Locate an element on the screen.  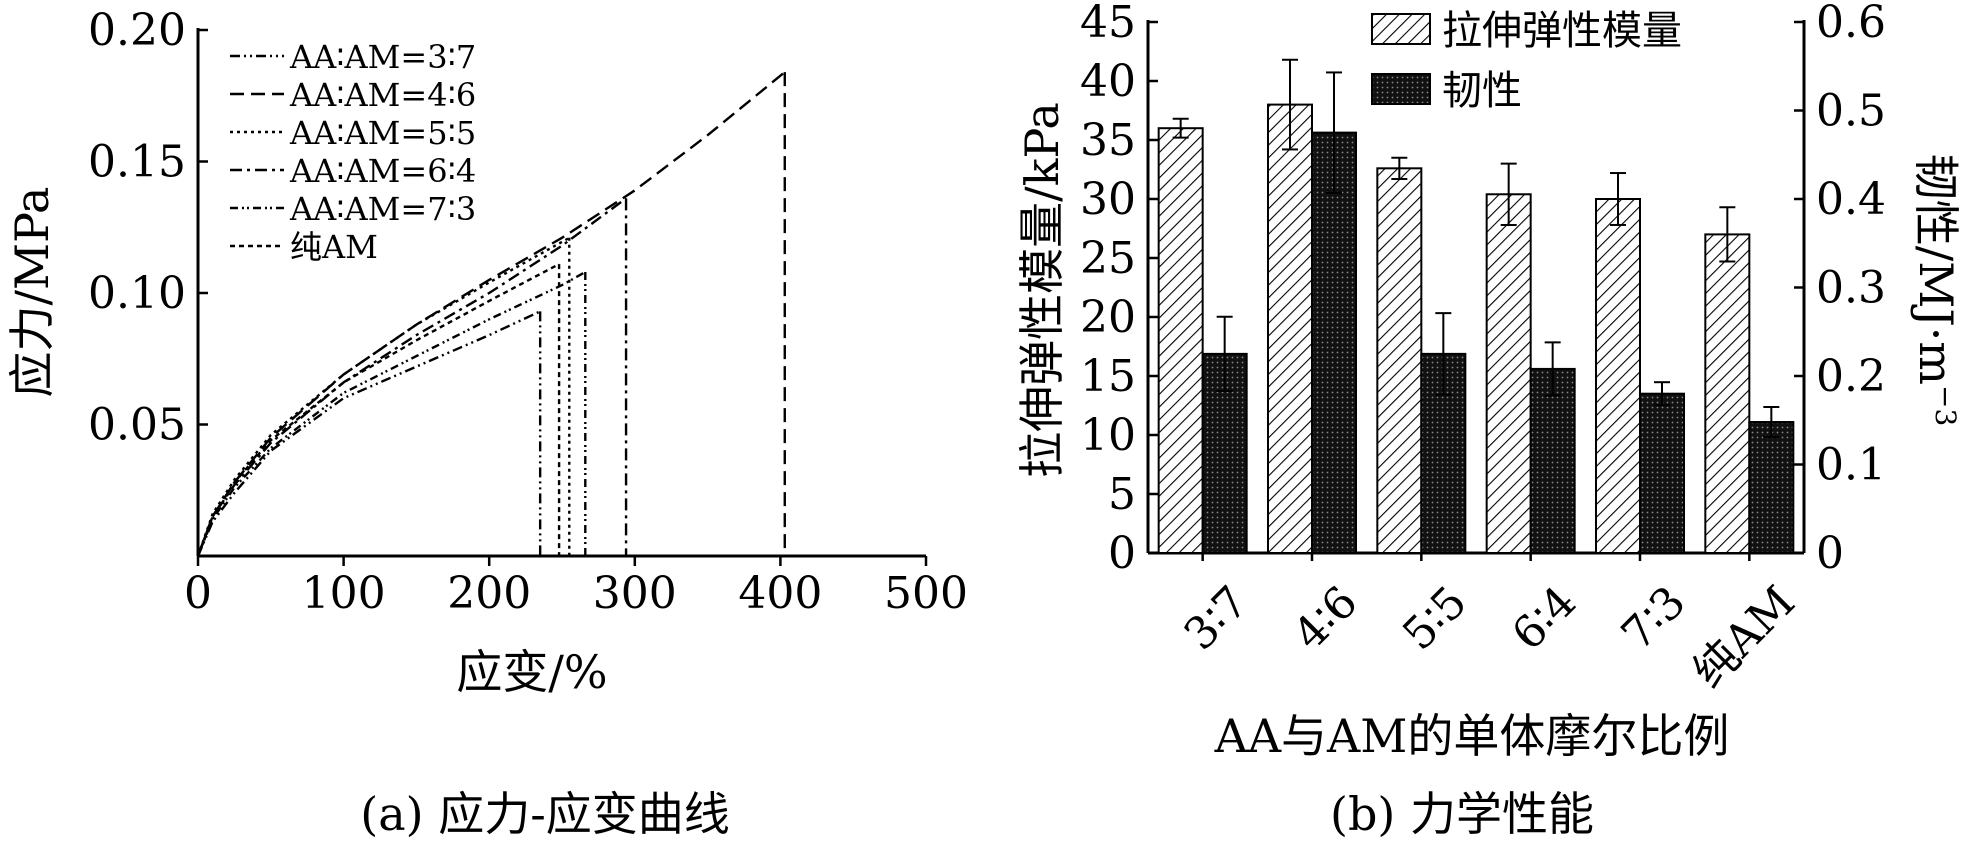
b-y-left-tick-label: 0 is located at coordinates (1122, 553).